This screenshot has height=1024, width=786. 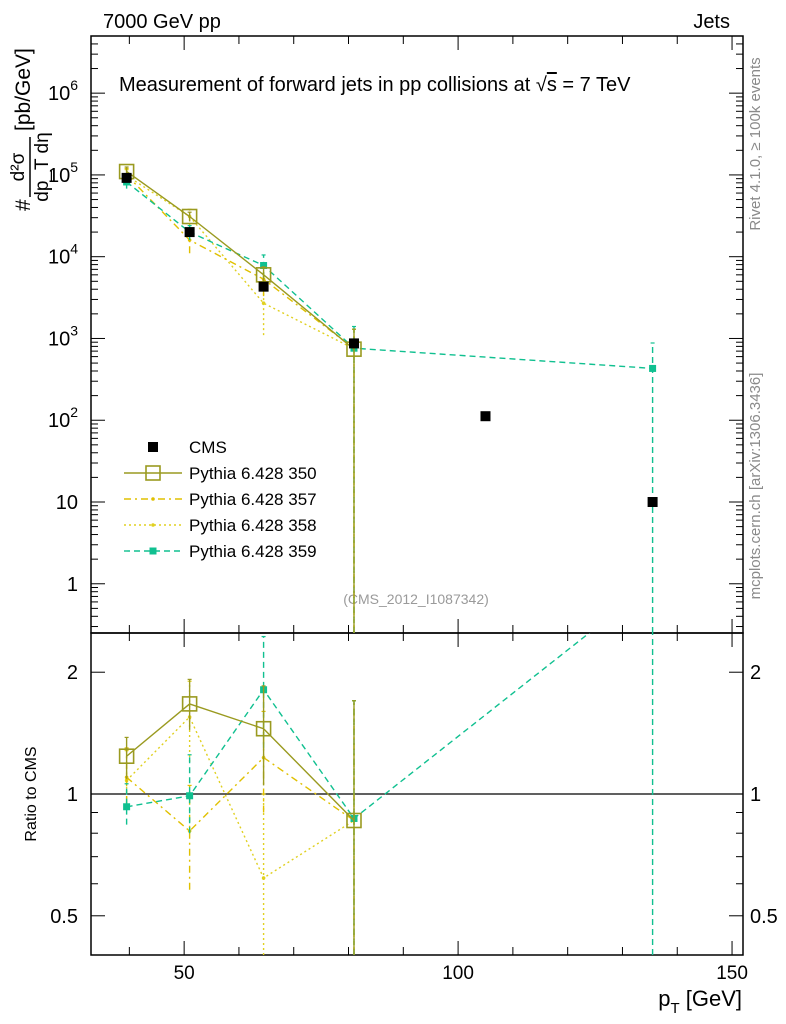 I want to click on y-tick-label-main: 10, so click(x=67, y=503).